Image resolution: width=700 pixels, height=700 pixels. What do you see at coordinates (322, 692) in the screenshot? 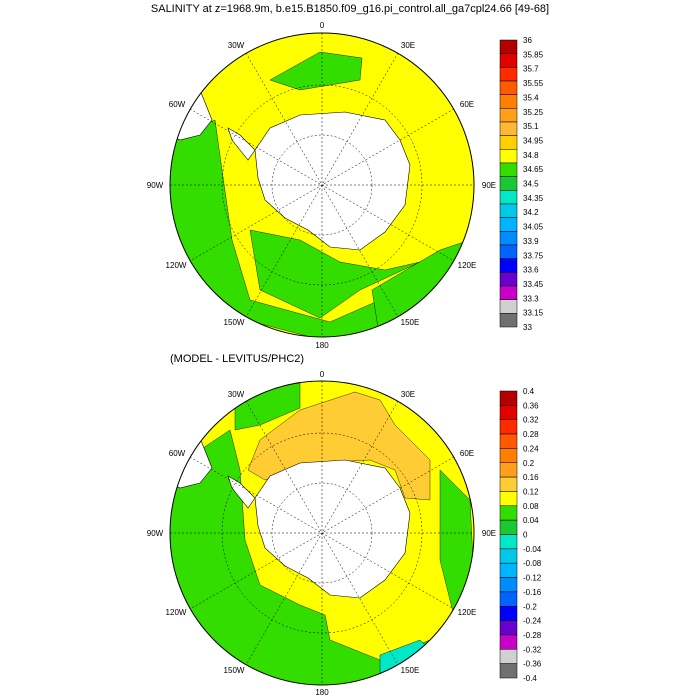
I see `lon-label-180-b: 180` at bounding box center [322, 692].